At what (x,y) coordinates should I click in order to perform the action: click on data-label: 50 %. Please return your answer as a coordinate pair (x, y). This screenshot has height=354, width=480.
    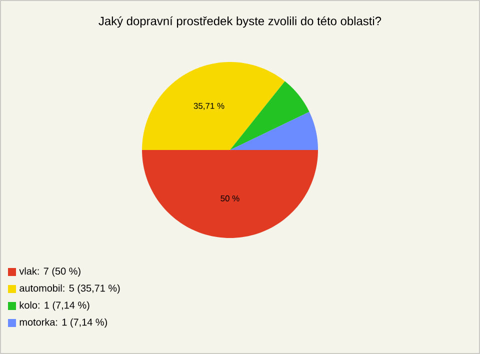
    Looking at the image, I should click on (230, 198).